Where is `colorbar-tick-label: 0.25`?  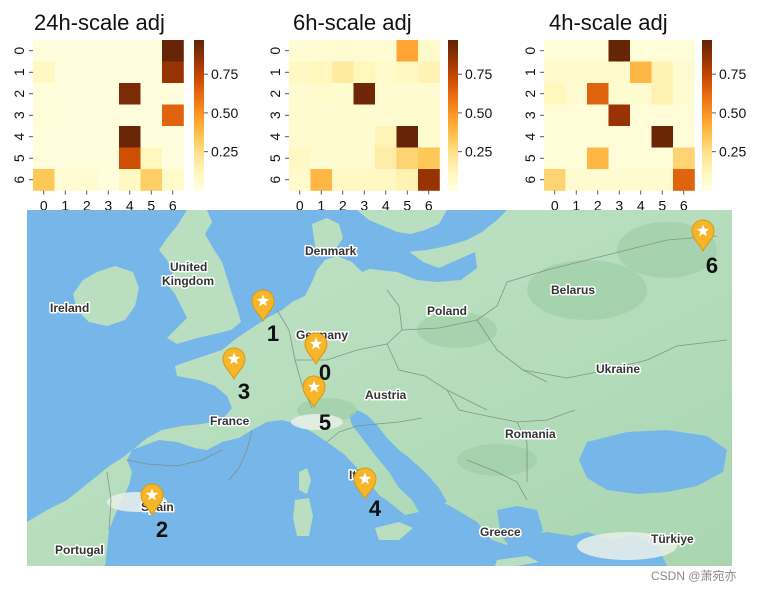 colorbar-tick-label: 0.25 is located at coordinates (478, 152).